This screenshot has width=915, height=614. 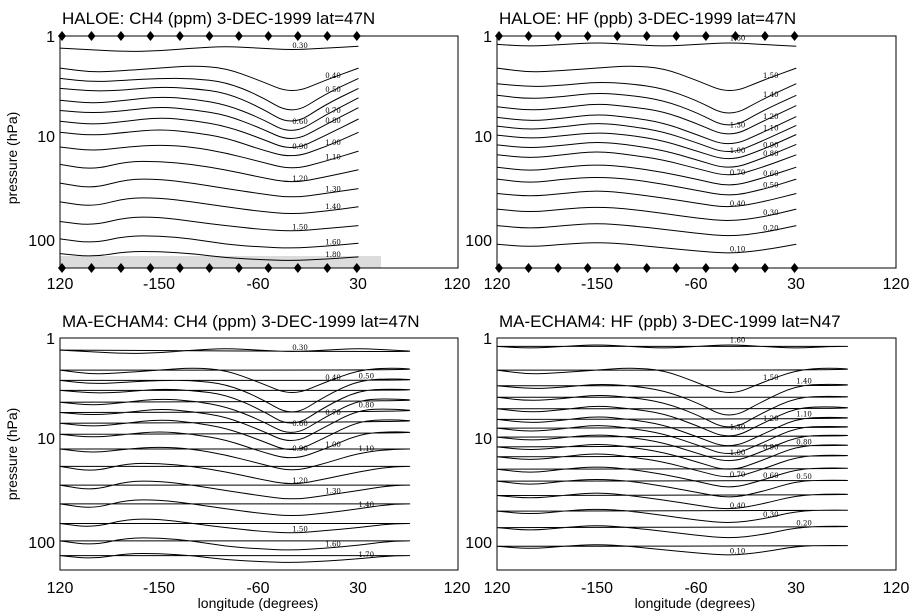 I want to click on panel-title: HALOE: CH4 (ppm) 3-DEC-1999 lat=47N, so click(x=218, y=18).